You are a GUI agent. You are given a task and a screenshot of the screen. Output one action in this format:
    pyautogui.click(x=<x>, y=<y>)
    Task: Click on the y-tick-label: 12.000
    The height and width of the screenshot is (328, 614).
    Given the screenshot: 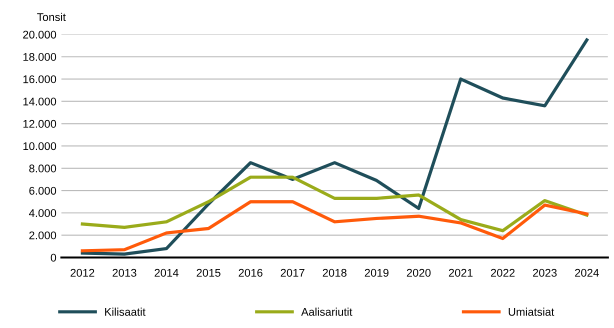 What is the action you would take?
    pyautogui.click(x=39, y=124)
    